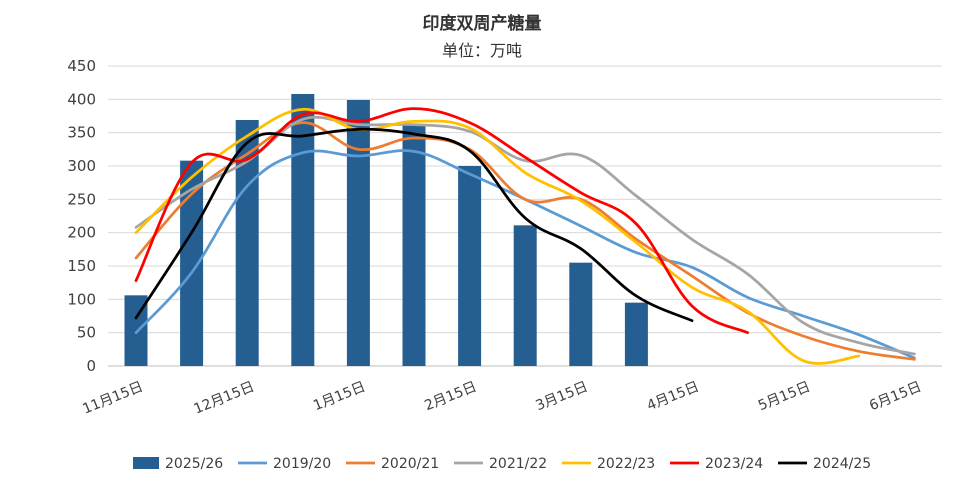 This screenshot has width=964, height=490. What do you see at coordinates (81, 266) in the screenshot?
I see `y-tick-label: 150` at bounding box center [81, 266].